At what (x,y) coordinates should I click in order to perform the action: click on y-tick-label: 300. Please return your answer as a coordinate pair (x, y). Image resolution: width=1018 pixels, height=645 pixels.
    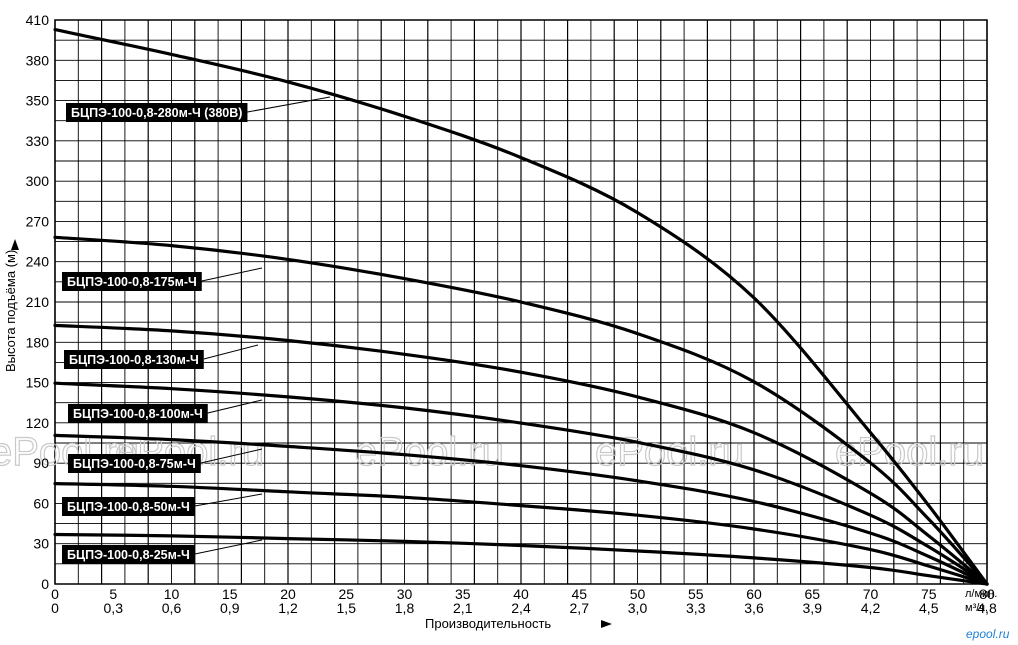
    Looking at the image, I should click on (38, 181).